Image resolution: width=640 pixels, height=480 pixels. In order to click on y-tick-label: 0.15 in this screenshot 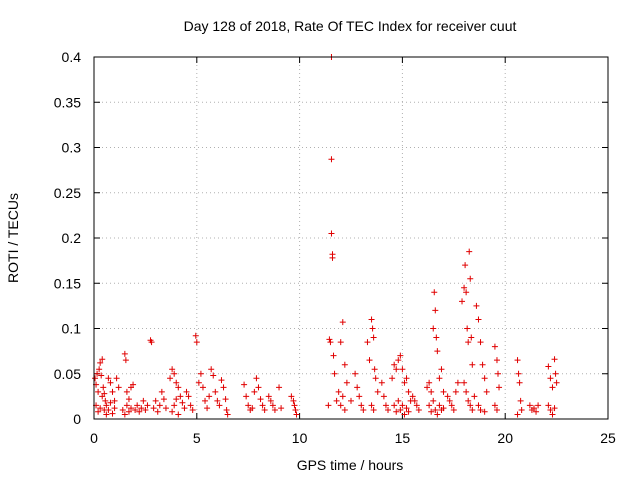, I will do `click(67, 283)`.